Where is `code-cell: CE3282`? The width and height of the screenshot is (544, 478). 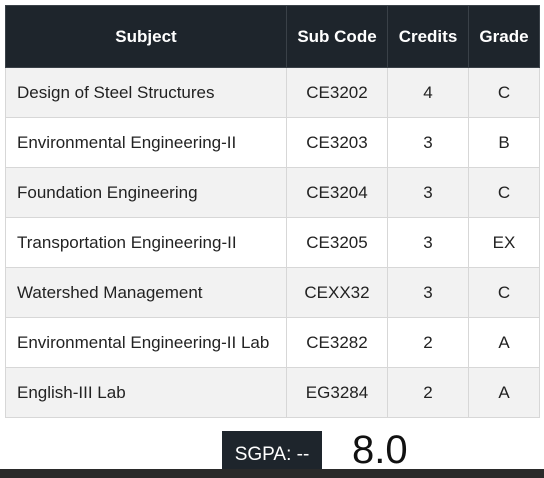 code-cell: CE3282 is located at coordinates (337, 342).